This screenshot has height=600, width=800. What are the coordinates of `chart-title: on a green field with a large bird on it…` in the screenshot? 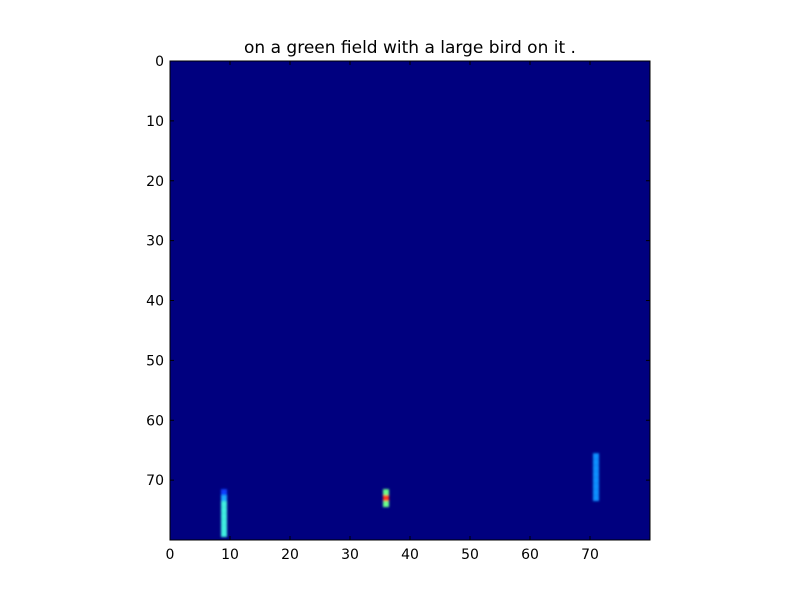 It's located at (410, 48).